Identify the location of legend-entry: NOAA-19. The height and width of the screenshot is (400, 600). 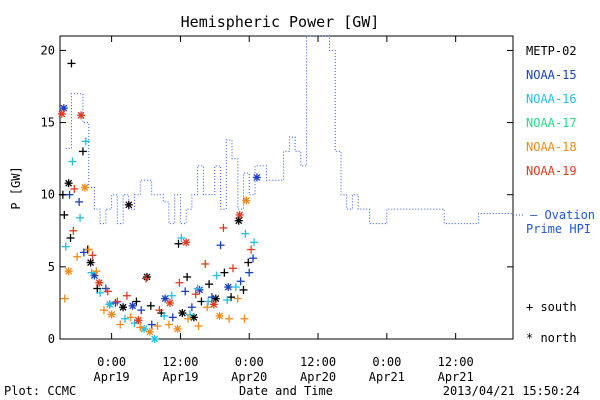
(551, 171).